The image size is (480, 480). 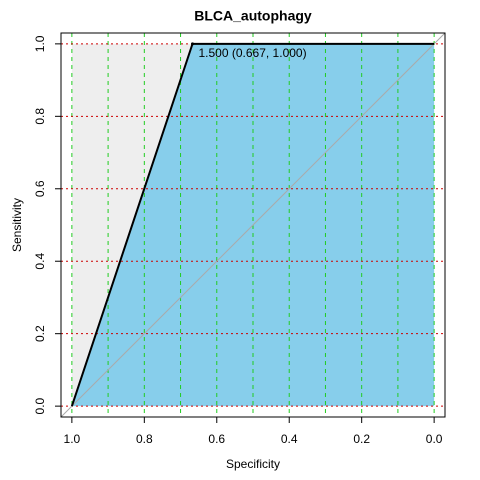 I want to click on y-tick-label: 0.6, so click(x=40, y=188).